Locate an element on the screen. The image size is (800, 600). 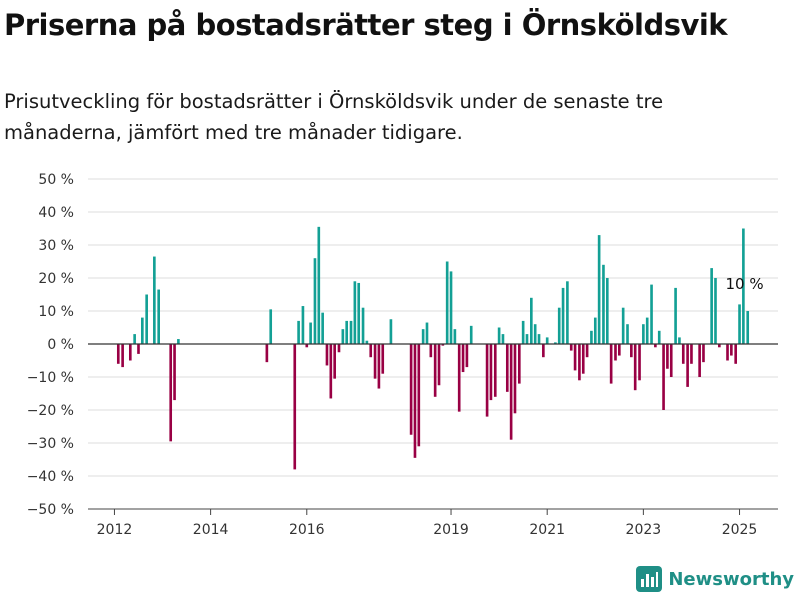
x-tick-label: 2021 is located at coordinates (547, 530).